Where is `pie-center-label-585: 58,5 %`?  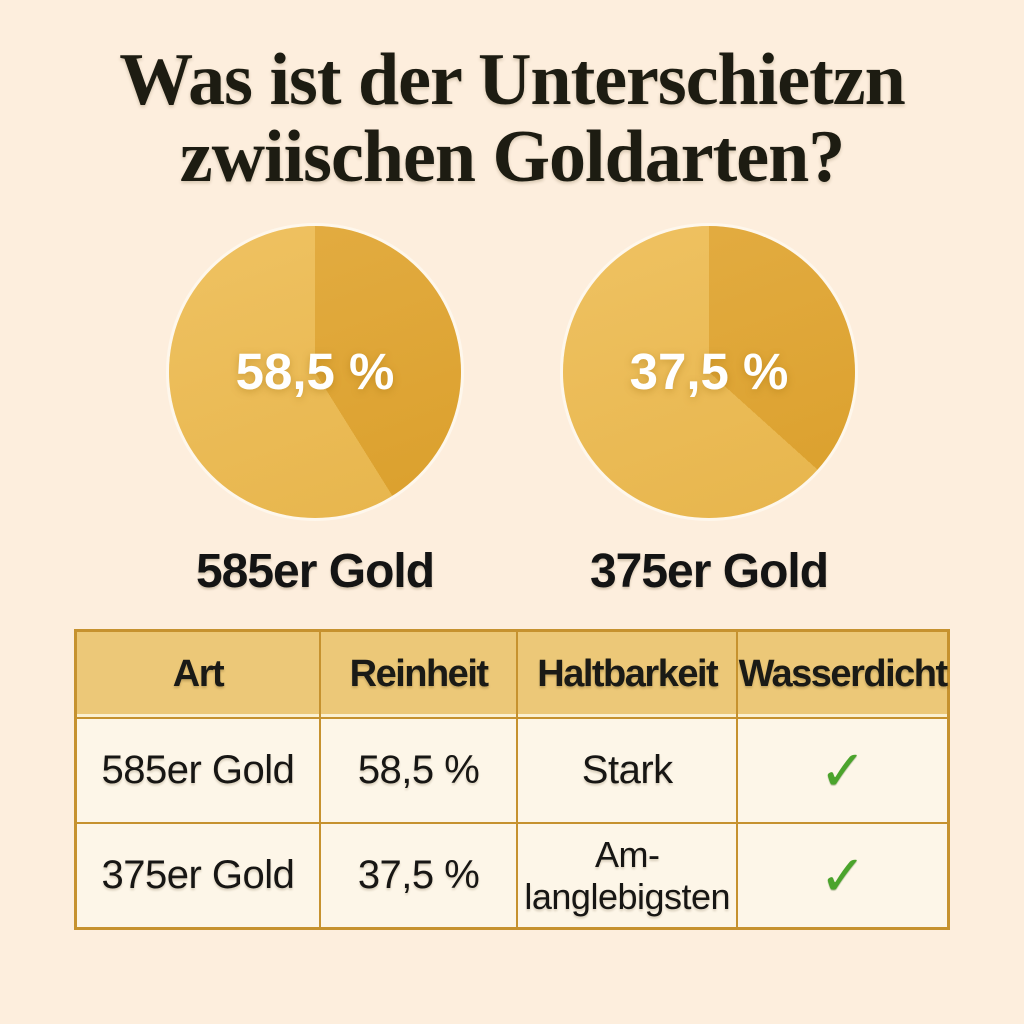 pie-center-label-585: 58,5 % is located at coordinates (315, 372).